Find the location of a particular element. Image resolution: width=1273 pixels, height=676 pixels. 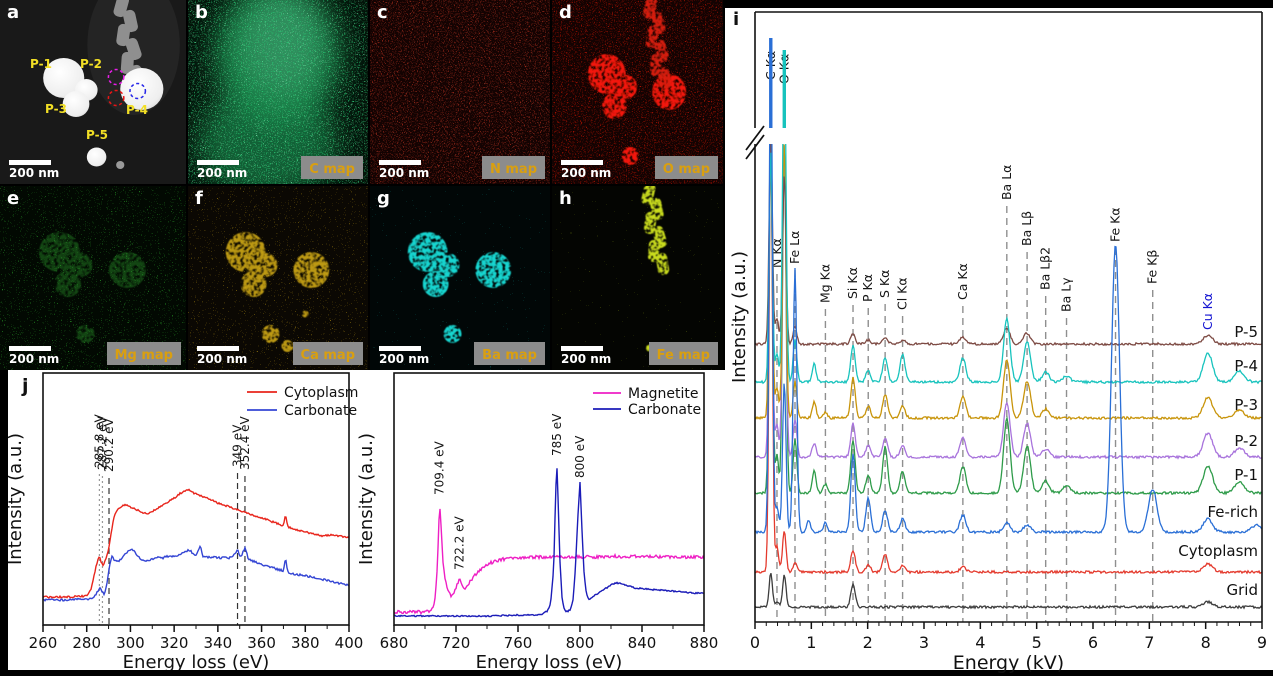

ba-map-art is located at coordinates (460, 278).